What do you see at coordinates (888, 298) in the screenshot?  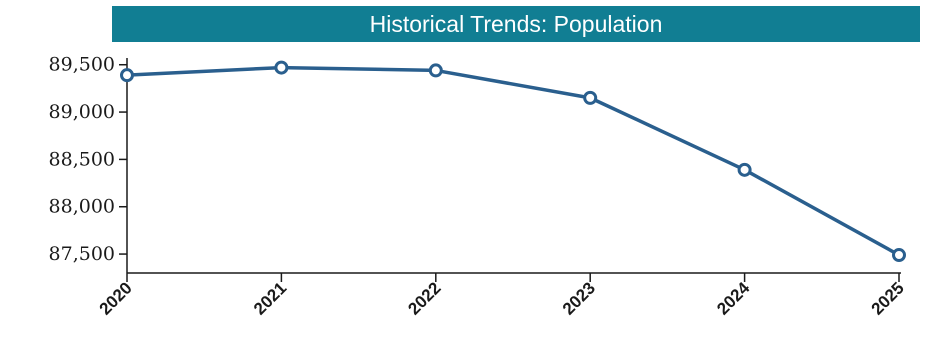 I see `x-tick-label: 2025` at bounding box center [888, 298].